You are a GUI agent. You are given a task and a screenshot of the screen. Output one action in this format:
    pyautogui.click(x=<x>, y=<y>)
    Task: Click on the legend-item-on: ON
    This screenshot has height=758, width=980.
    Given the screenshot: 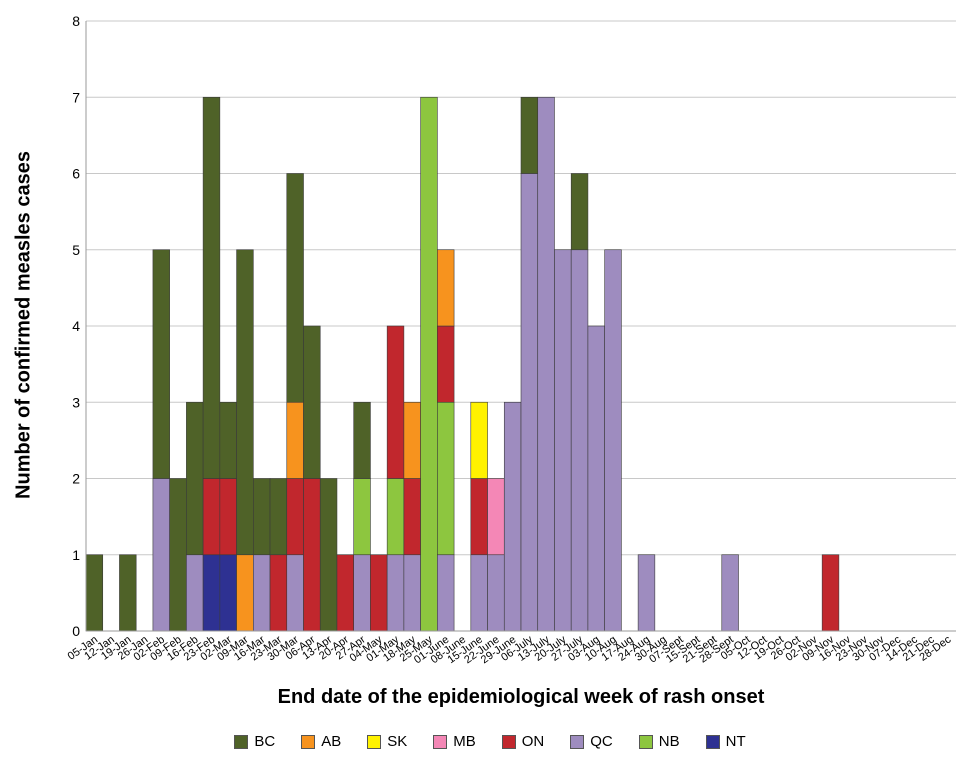 What is the action you would take?
    pyautogui.click(x=523, y=741)
    